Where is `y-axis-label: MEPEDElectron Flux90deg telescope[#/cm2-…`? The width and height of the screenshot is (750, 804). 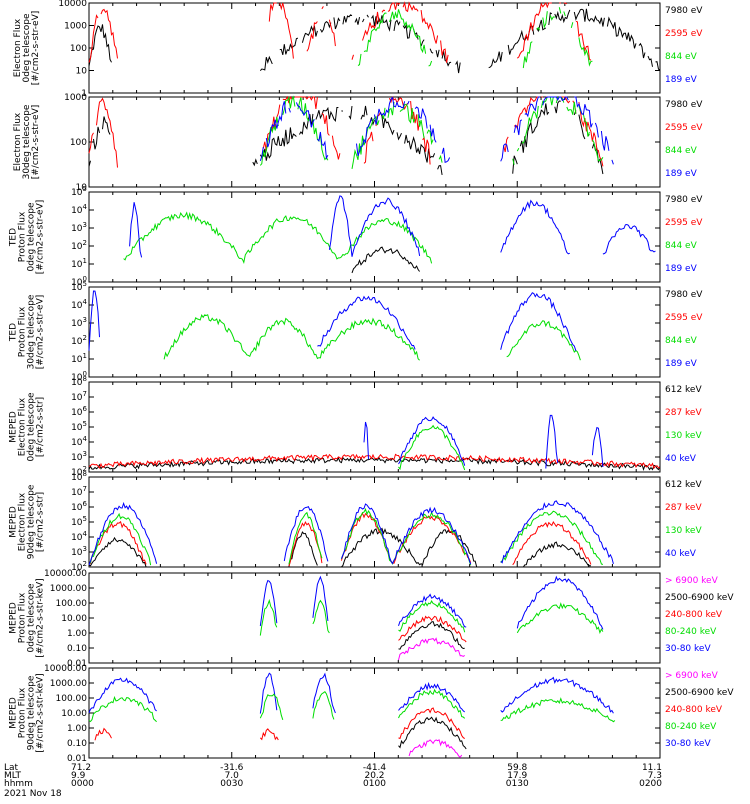
y-axis-label: MEPEDElectron Flux90deg telescope[#/cm2-… is located at coordinates (27, 521).